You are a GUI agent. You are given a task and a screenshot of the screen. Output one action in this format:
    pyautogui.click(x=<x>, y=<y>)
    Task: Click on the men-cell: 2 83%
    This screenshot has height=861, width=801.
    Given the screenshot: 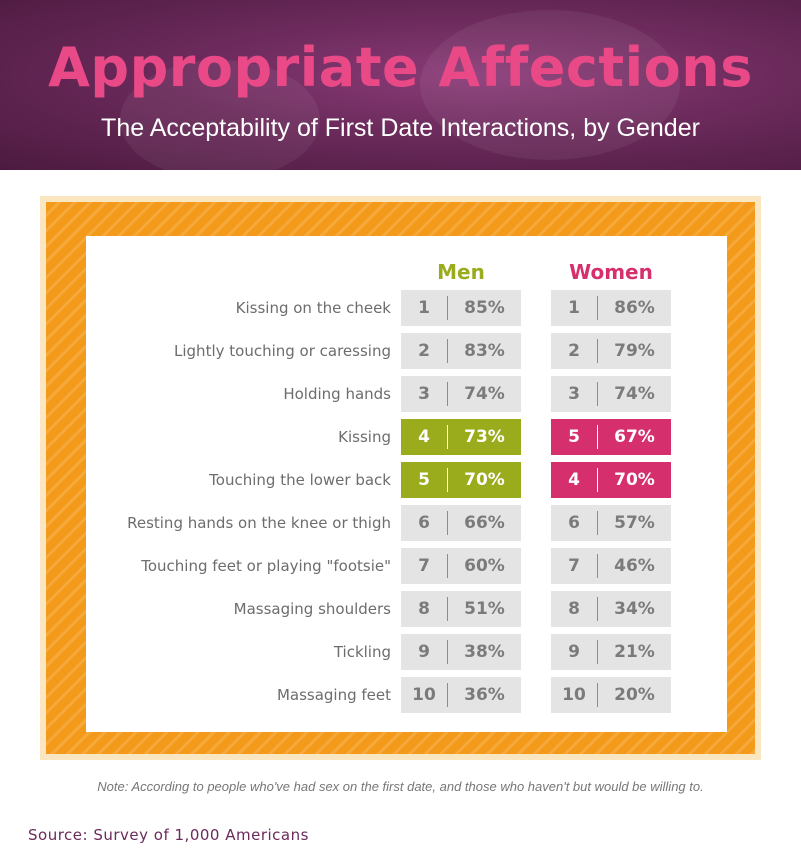 What is the action you would take?
    pyautogui.click(x=461, y=351)
    